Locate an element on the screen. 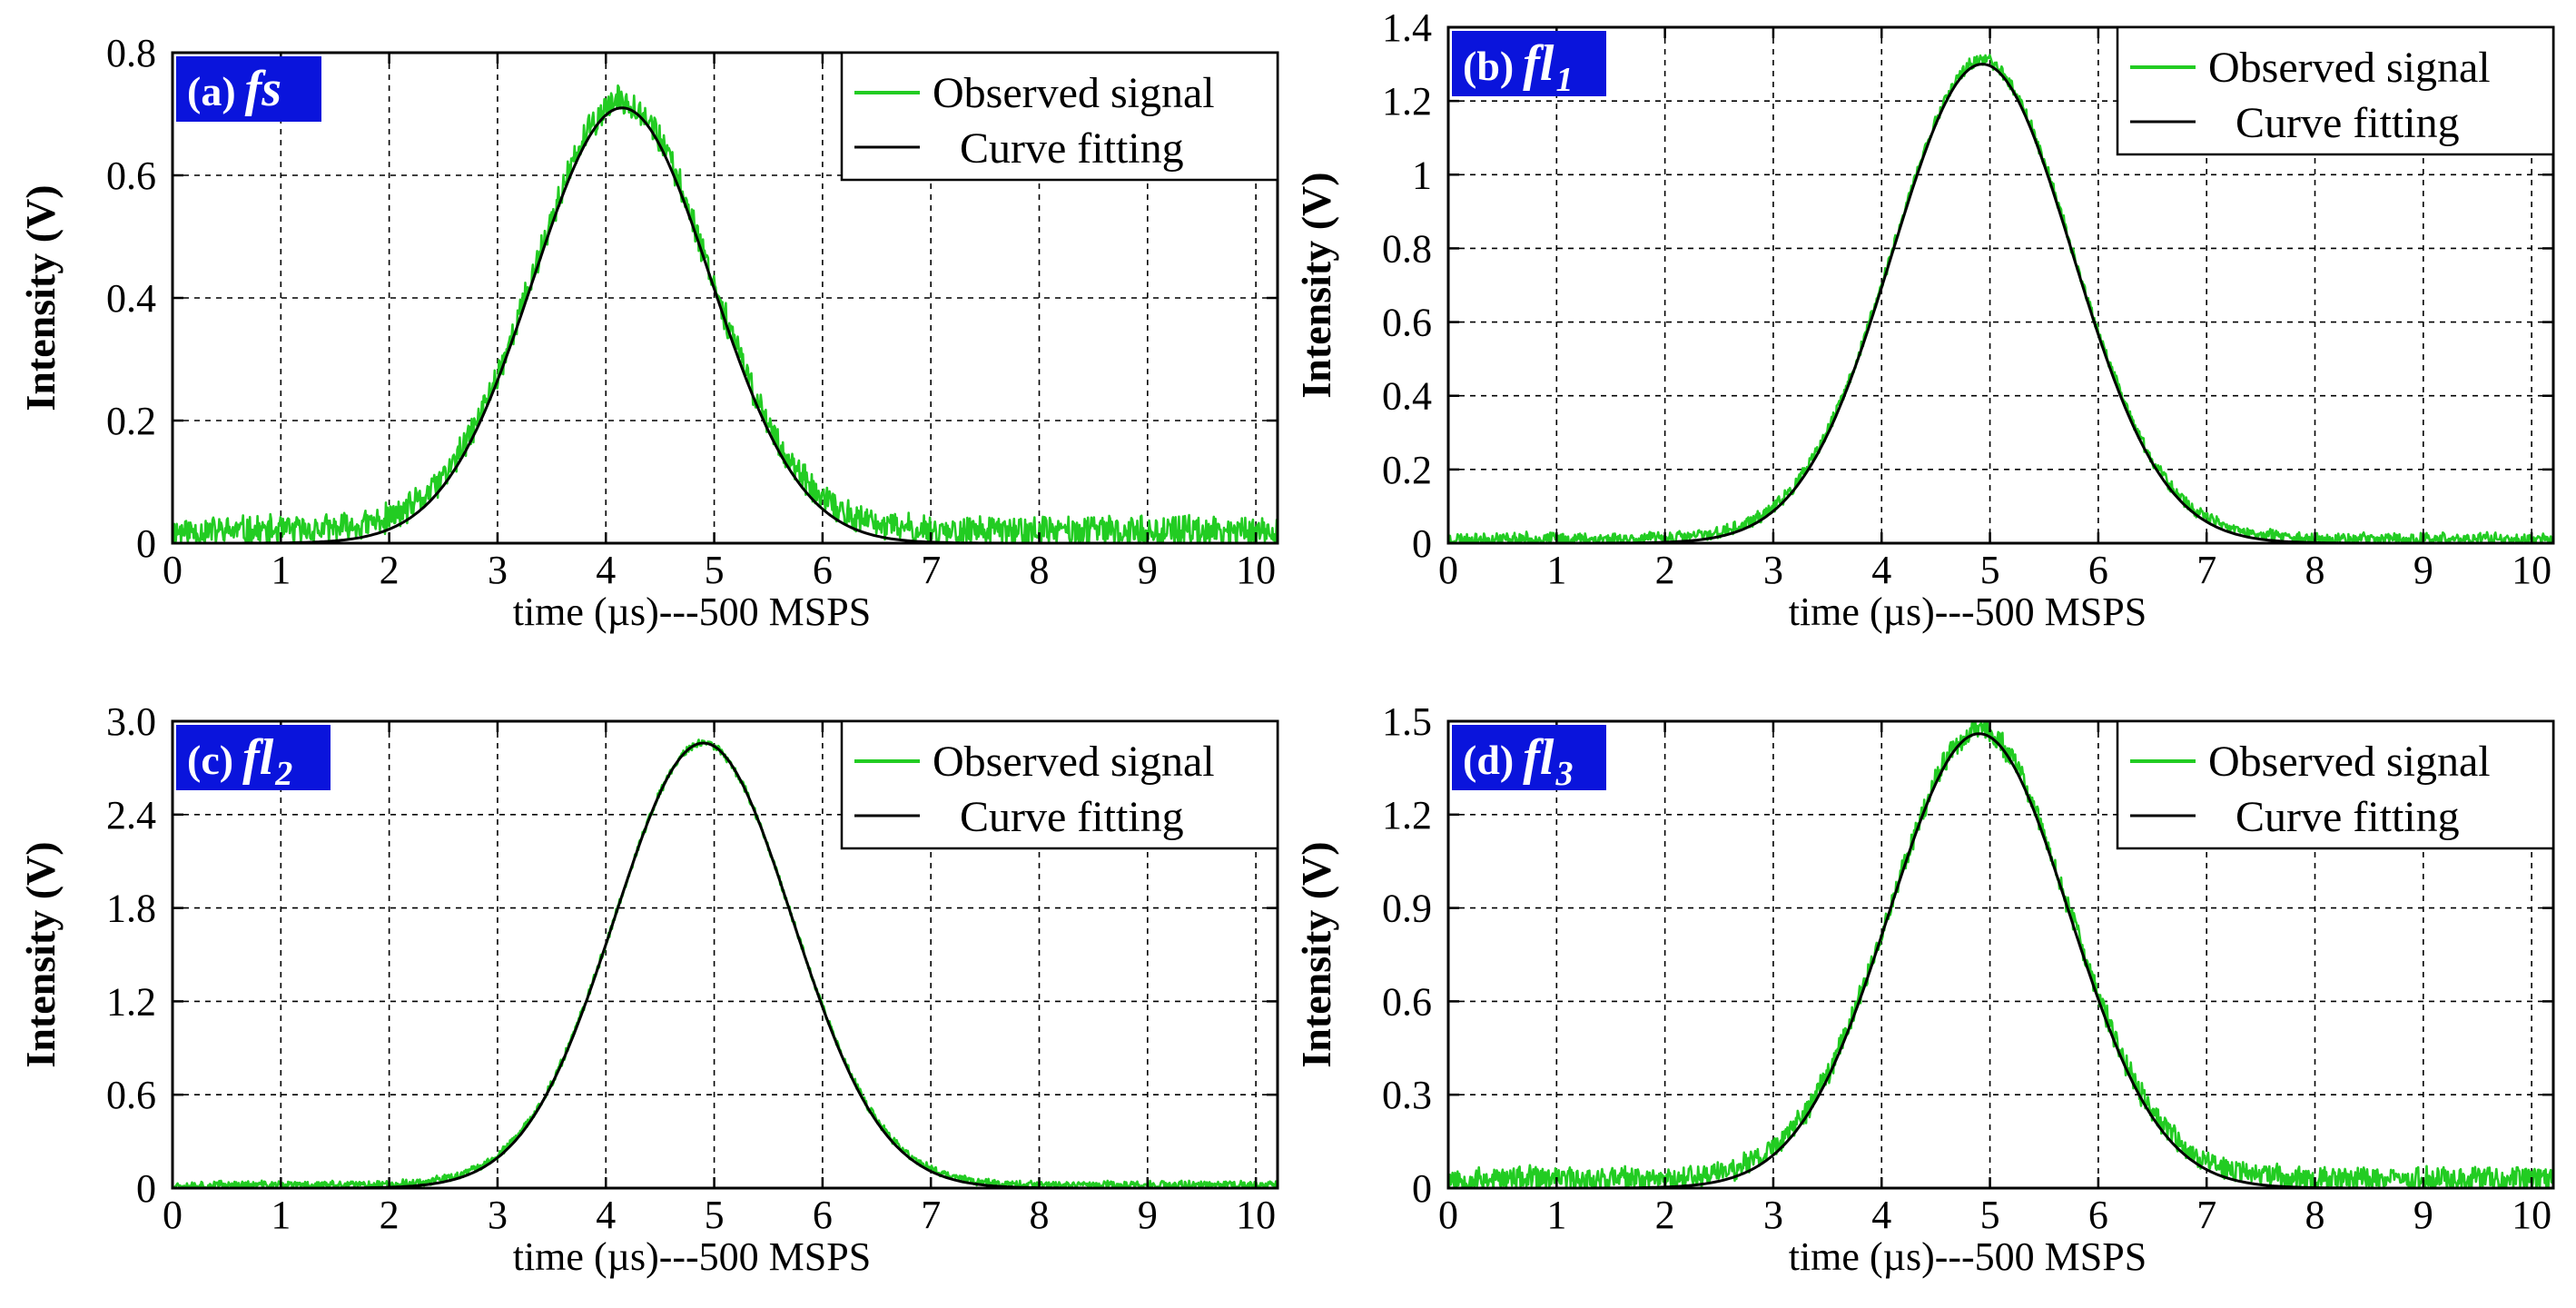 The width and height of the screenshot is (2576, 1308). panel-tag: (a) fs is located at coordinates (248, 89).